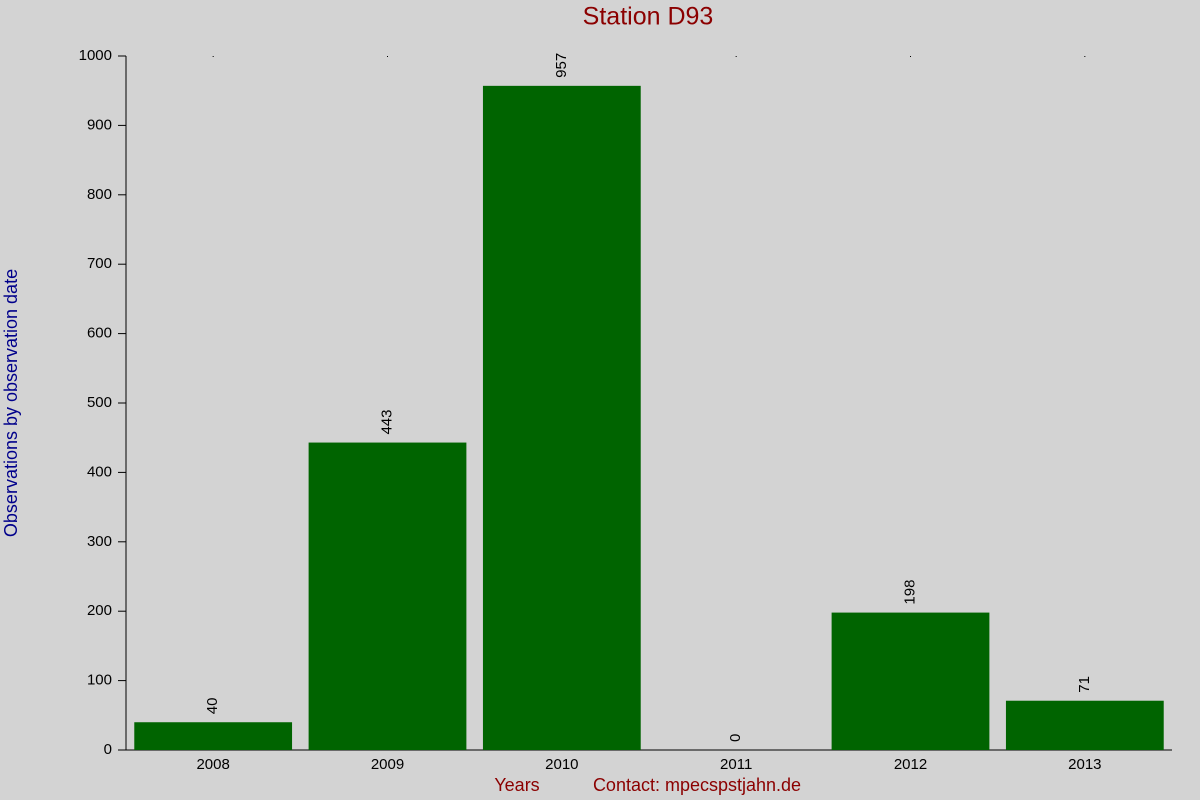 The height and width of the screenshot is (800, 1200). Describe the element at coordinates (910, 764) in the screenshot. I see `x-tick-label: 2012` at that location.